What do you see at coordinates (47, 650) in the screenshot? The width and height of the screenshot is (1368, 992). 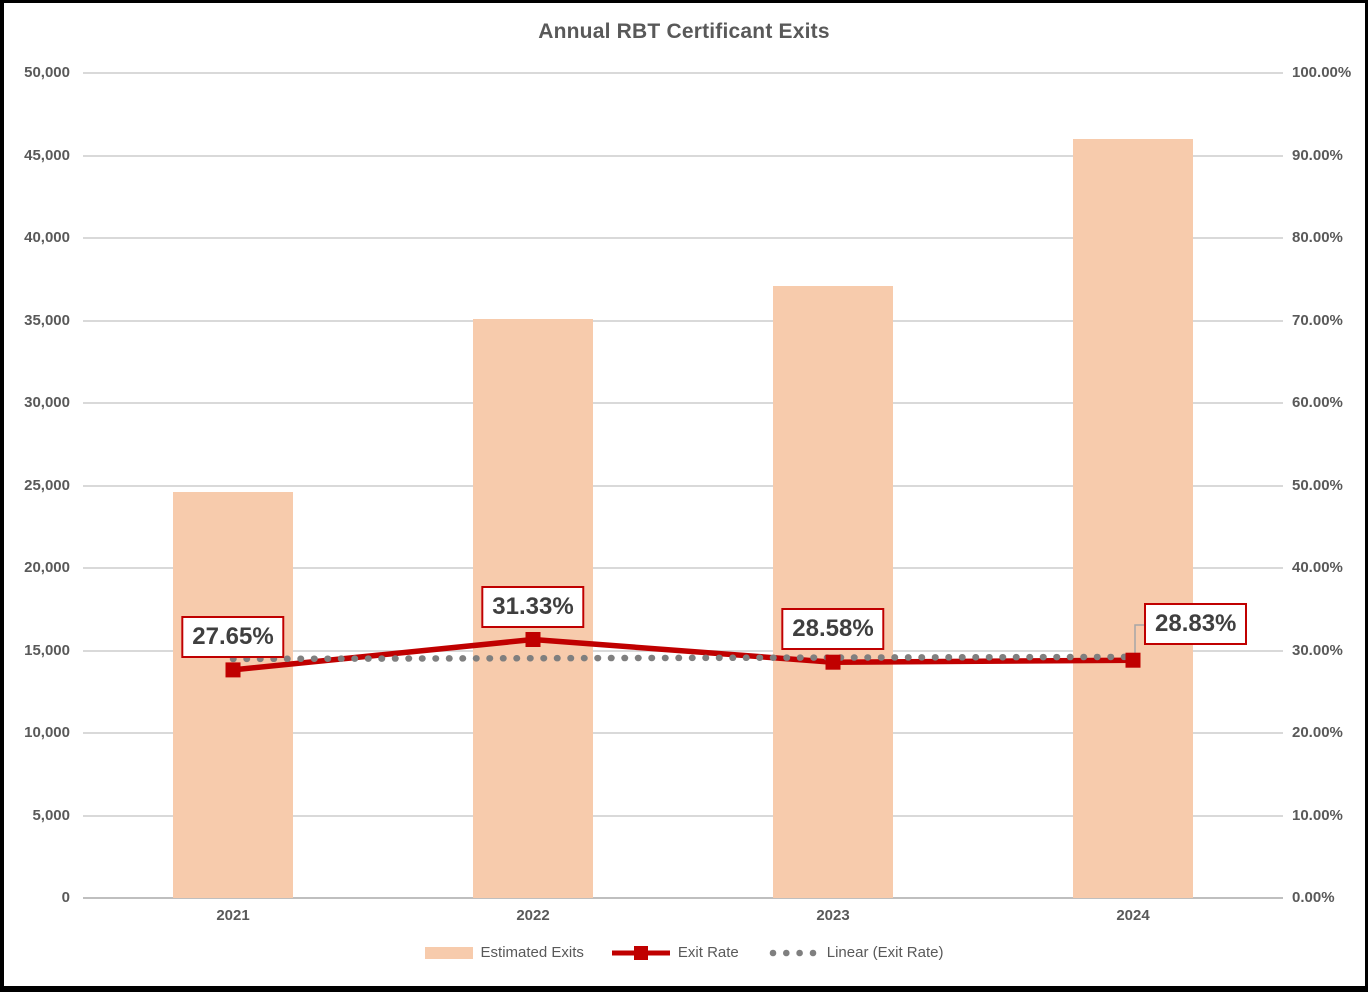 I see `y-left-tick-label: 15,000` at bounding box center [47, 650].